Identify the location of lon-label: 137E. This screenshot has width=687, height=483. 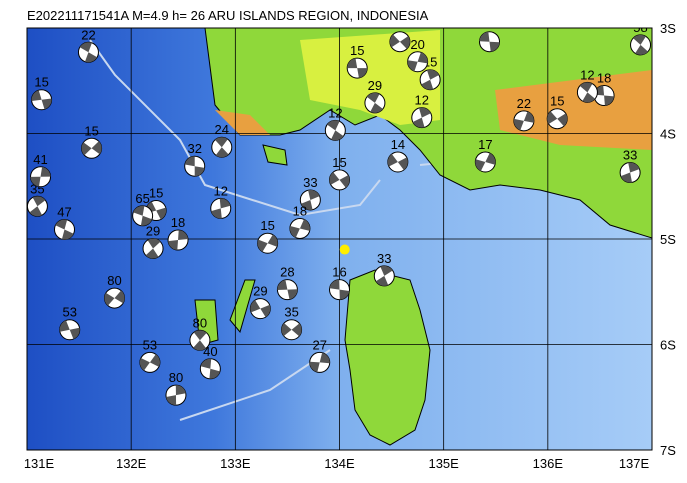
(634, 463).